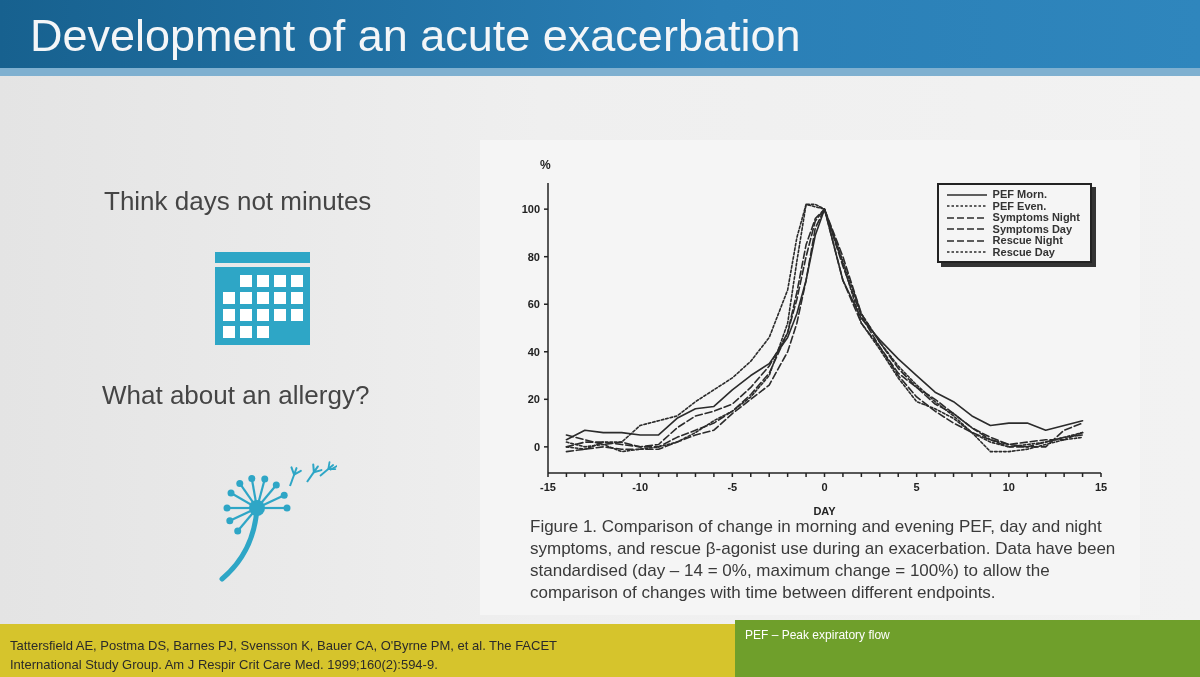  I want to click on x-tick-label: -5, so click(732, 486).